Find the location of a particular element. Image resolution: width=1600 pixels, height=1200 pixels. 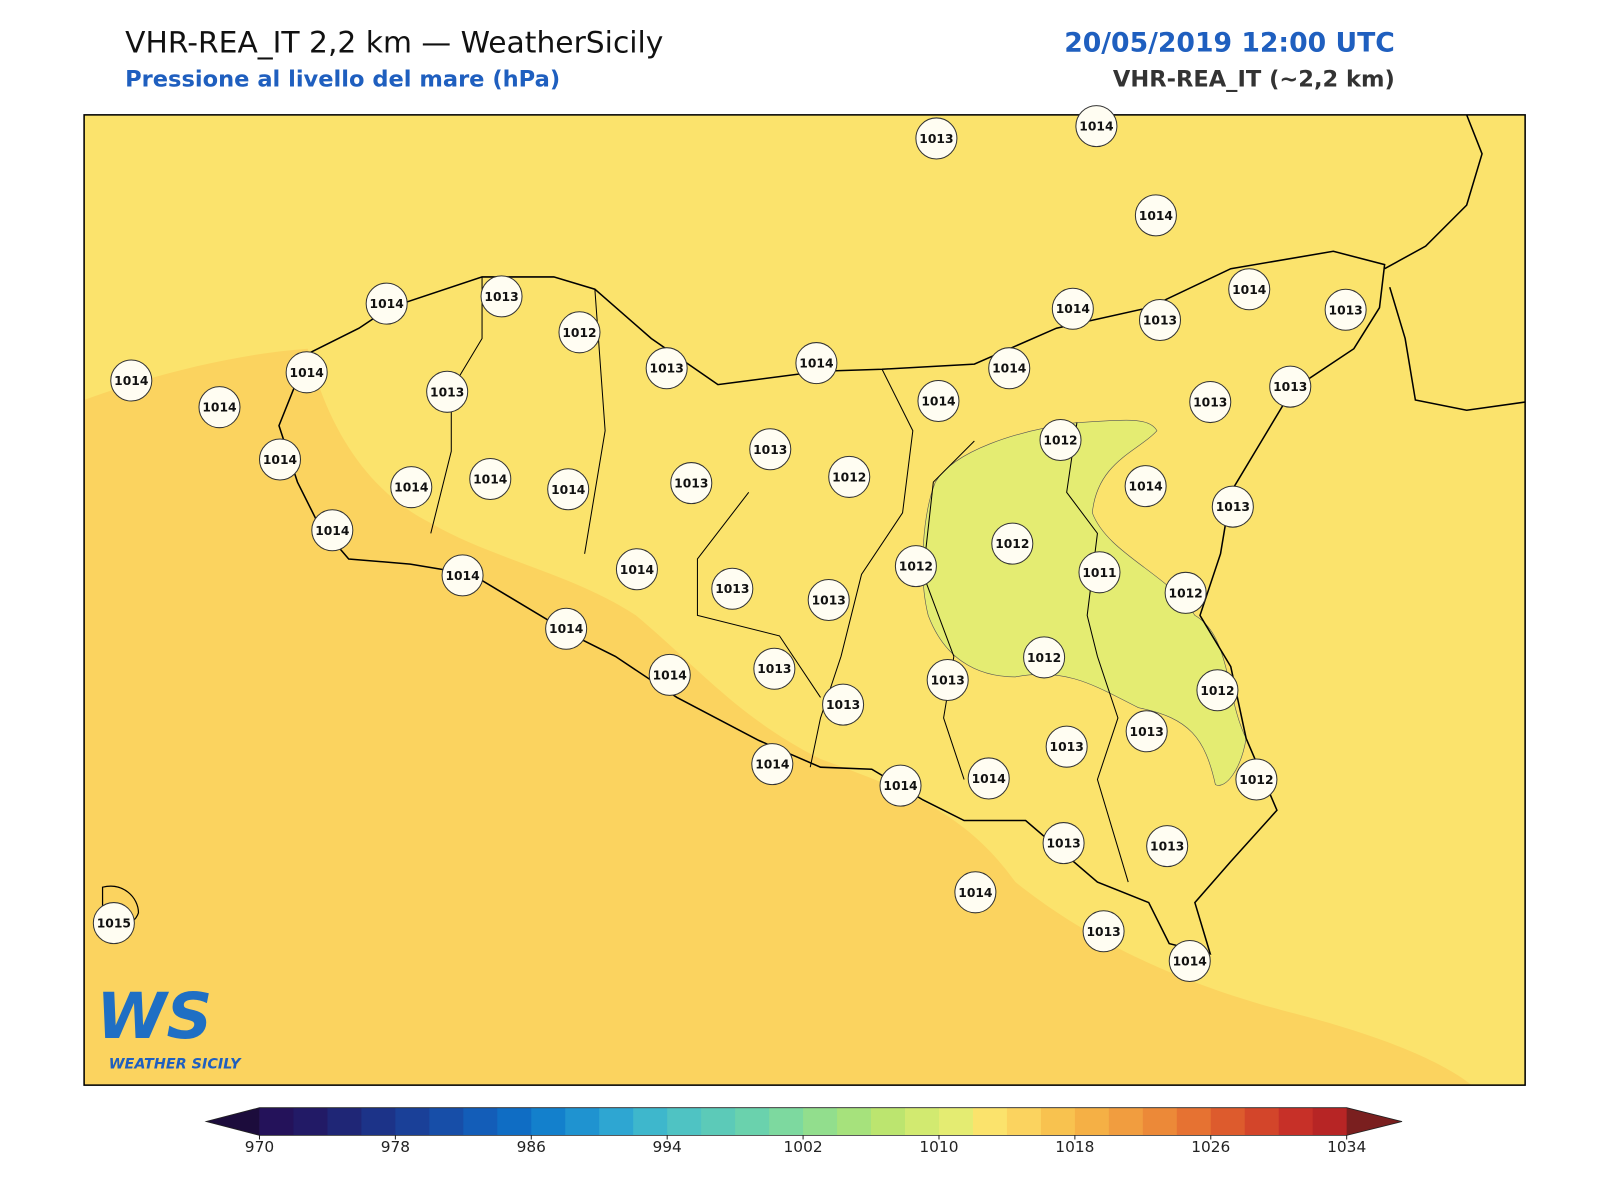

colorbar-tick-label: 970 is located at coordinates (259, 1147).